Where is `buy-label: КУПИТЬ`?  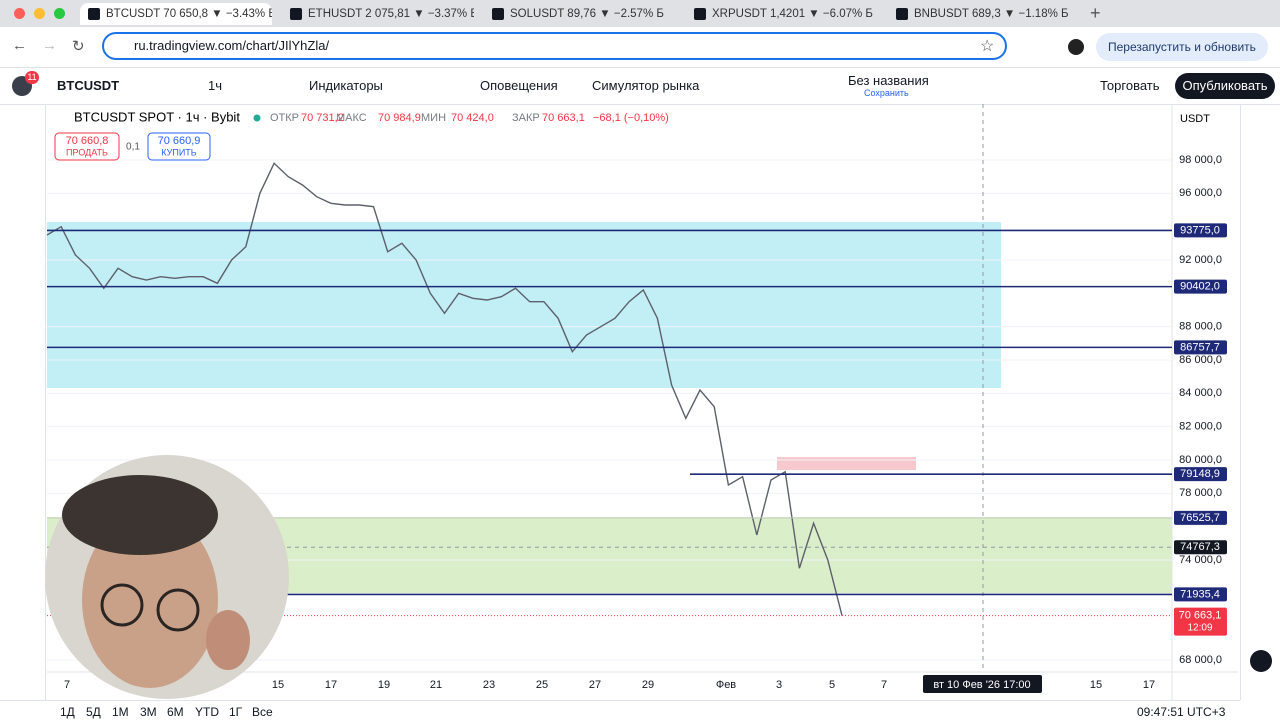 buy-label: КУПИТЬ is located at coordinates (178, 152).